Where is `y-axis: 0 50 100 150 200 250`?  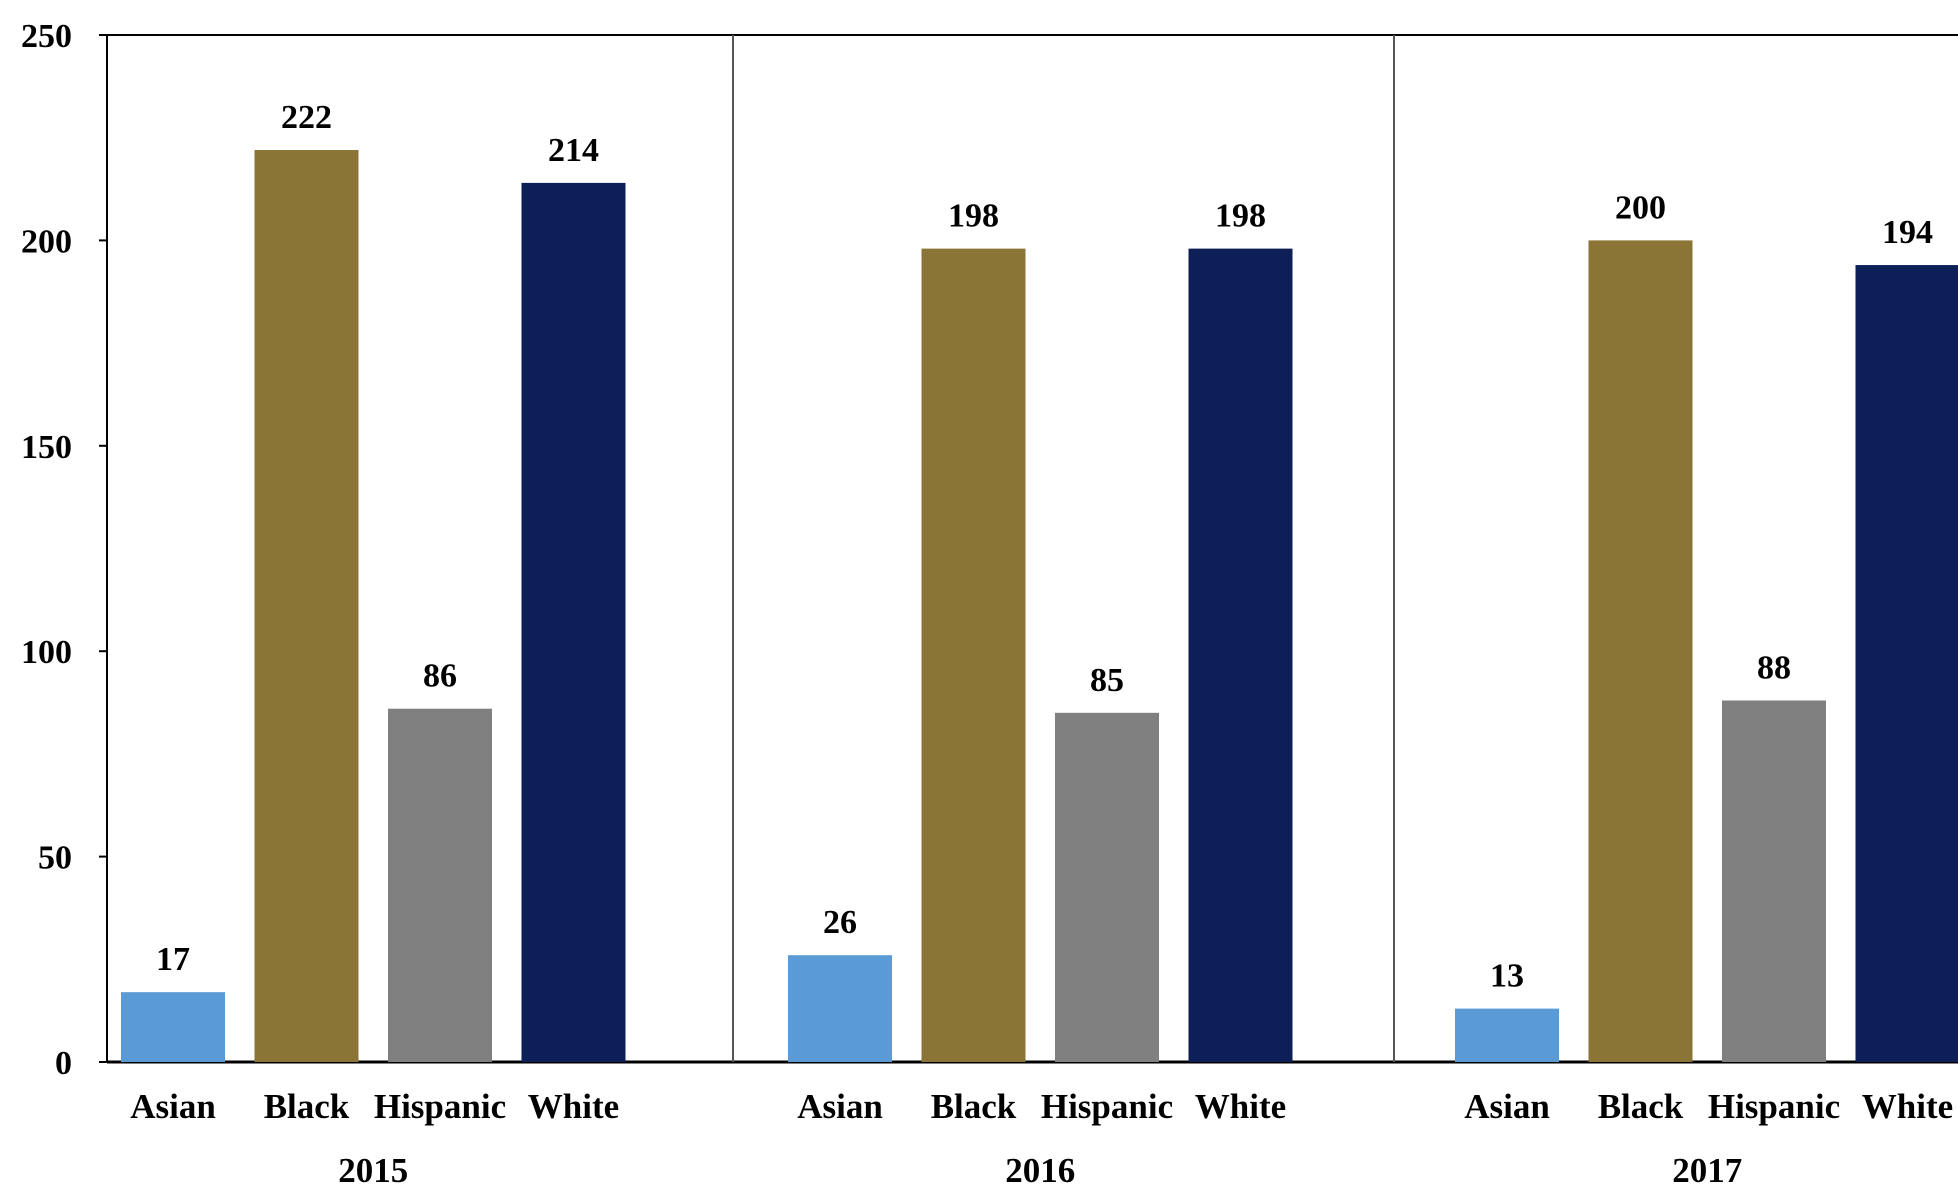
y-axis: 0 50 100 150 200 250 is located at coordinates (64, 550).